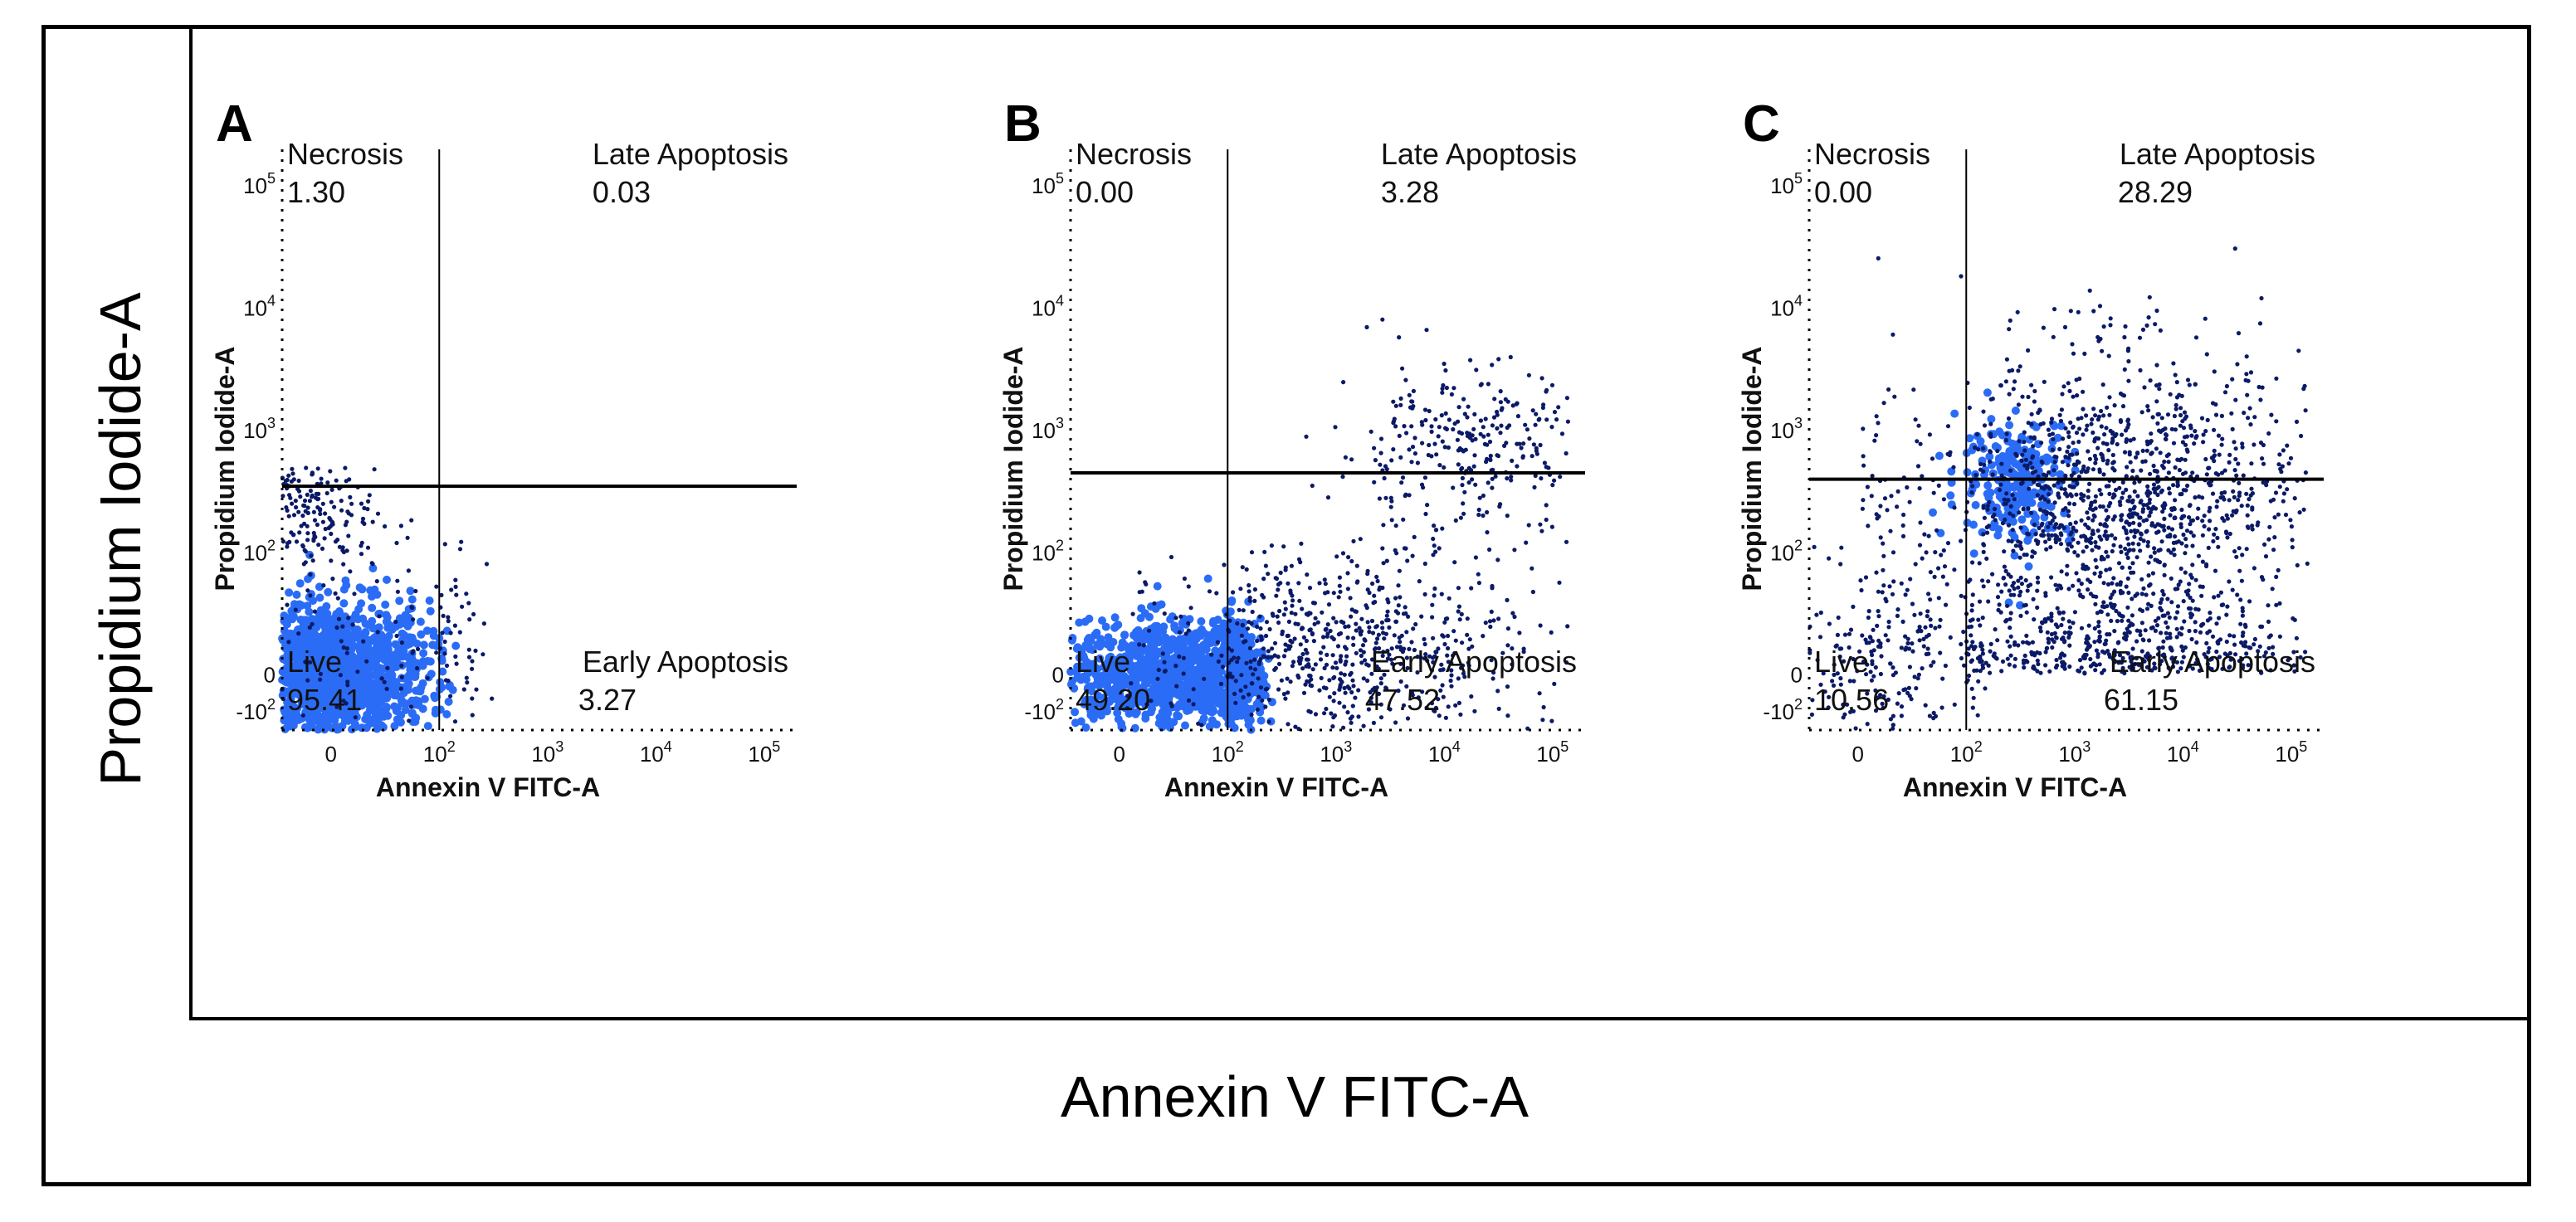 This screenshot has height=1222, width=2576. I want to click on x-tick-label: 104, so click(1445, 752).